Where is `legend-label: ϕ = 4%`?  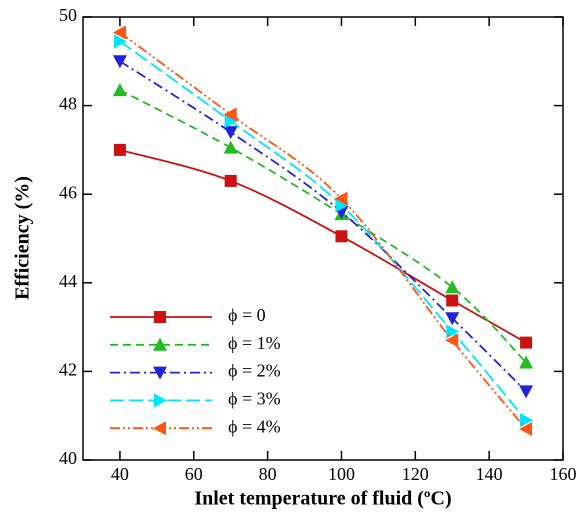
legend-label: ϕ = 4% is located at coordinates (254, 426).